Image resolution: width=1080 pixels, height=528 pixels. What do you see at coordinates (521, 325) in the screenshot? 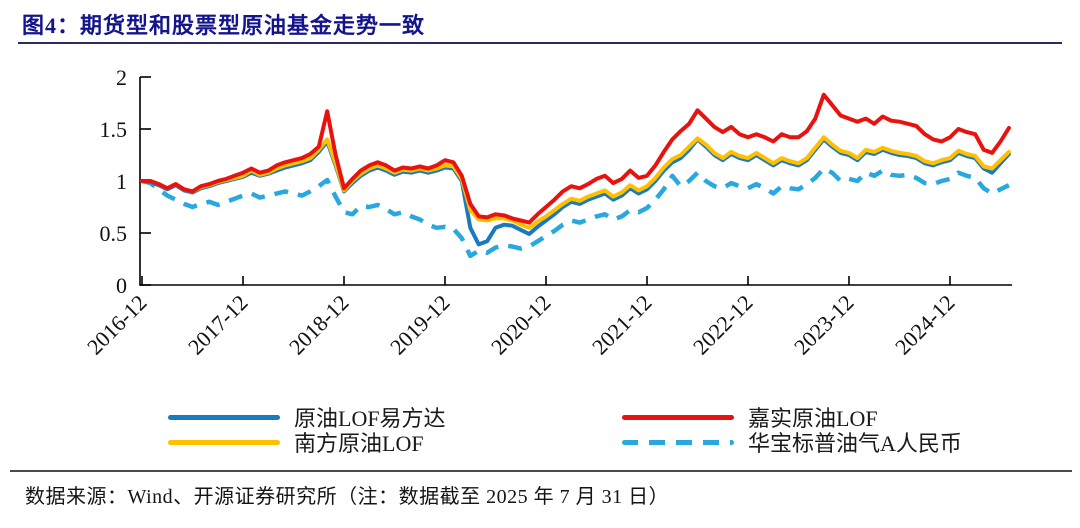
I see `x-tick-label: 2020-12` at bounding box center [521, 325].